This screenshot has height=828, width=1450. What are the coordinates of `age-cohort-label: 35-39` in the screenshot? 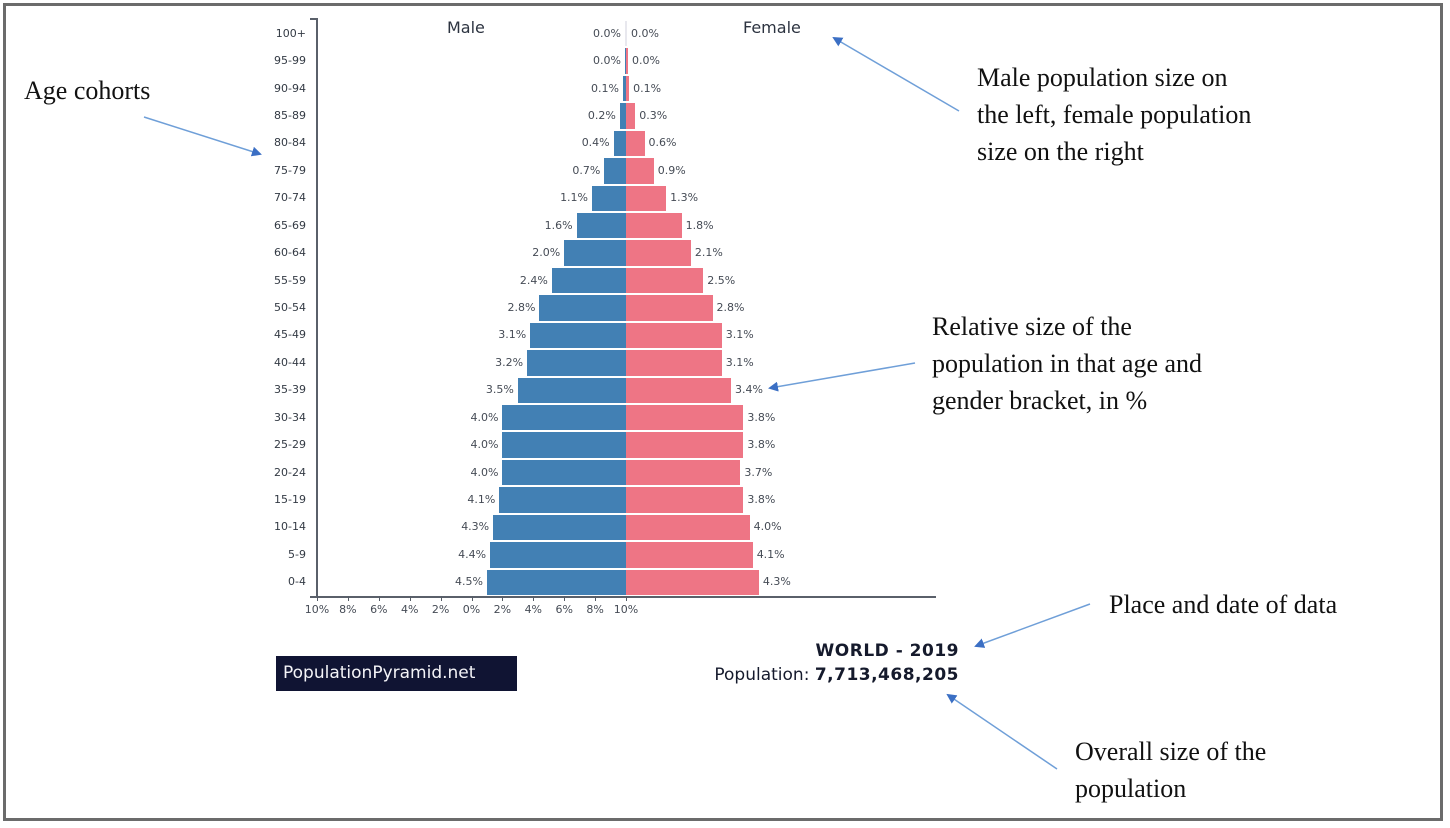 It's located at (290, 390).